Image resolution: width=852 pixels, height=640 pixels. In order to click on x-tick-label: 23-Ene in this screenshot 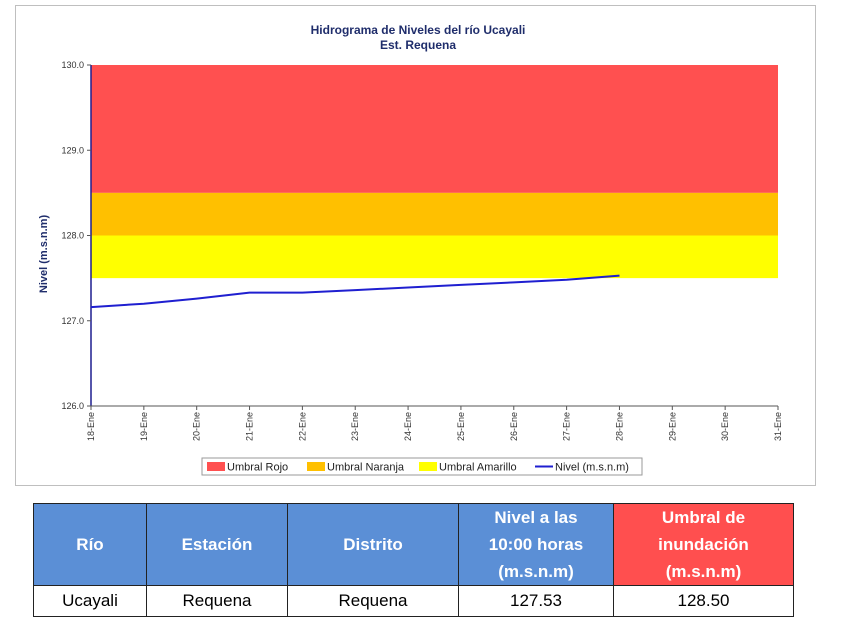, I will do `click(355, 426)`.